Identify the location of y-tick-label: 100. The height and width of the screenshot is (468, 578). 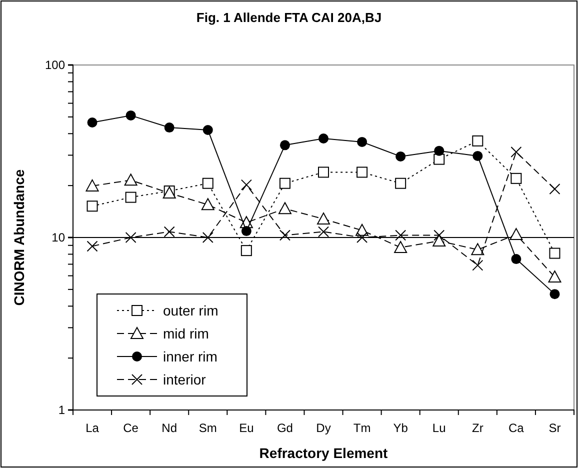
(55, 65).